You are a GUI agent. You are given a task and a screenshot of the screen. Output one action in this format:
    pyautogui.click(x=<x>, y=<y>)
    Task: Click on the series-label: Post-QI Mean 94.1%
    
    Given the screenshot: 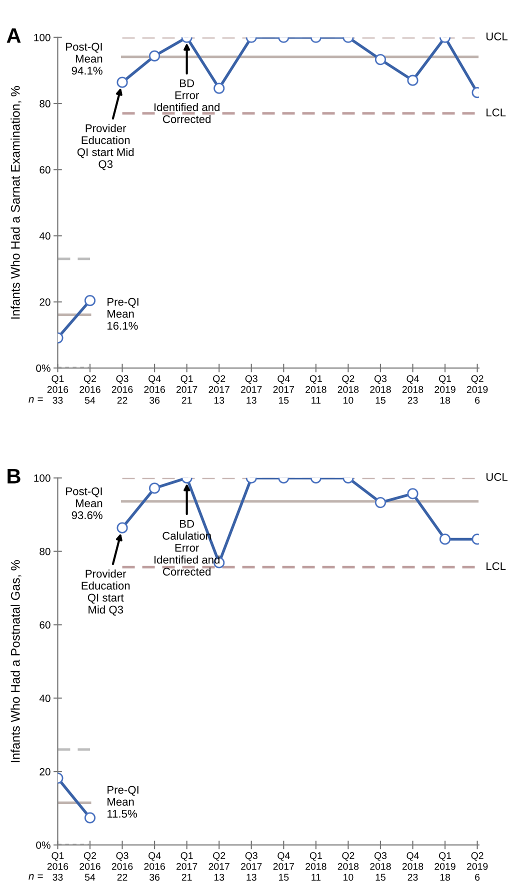 What is the action you would take?
    pyautogui.click(x=84, y=58)
    